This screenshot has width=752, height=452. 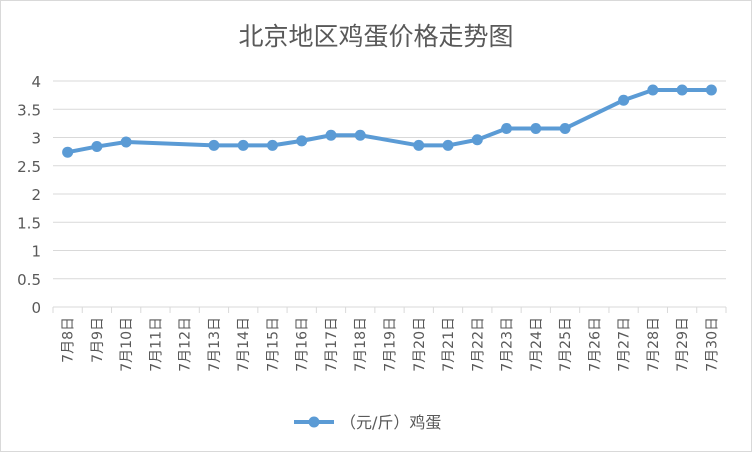 I want to click on x-tick-label: 7月25日, so click(x=566, y=344).